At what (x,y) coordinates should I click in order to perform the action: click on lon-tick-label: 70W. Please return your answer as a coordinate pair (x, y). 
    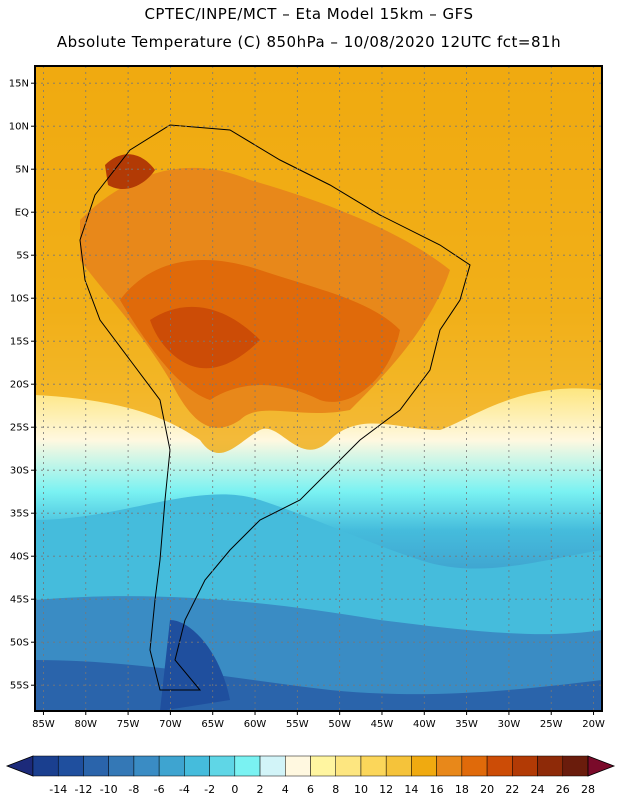
    Looking at the image, I should click on (170, 724).